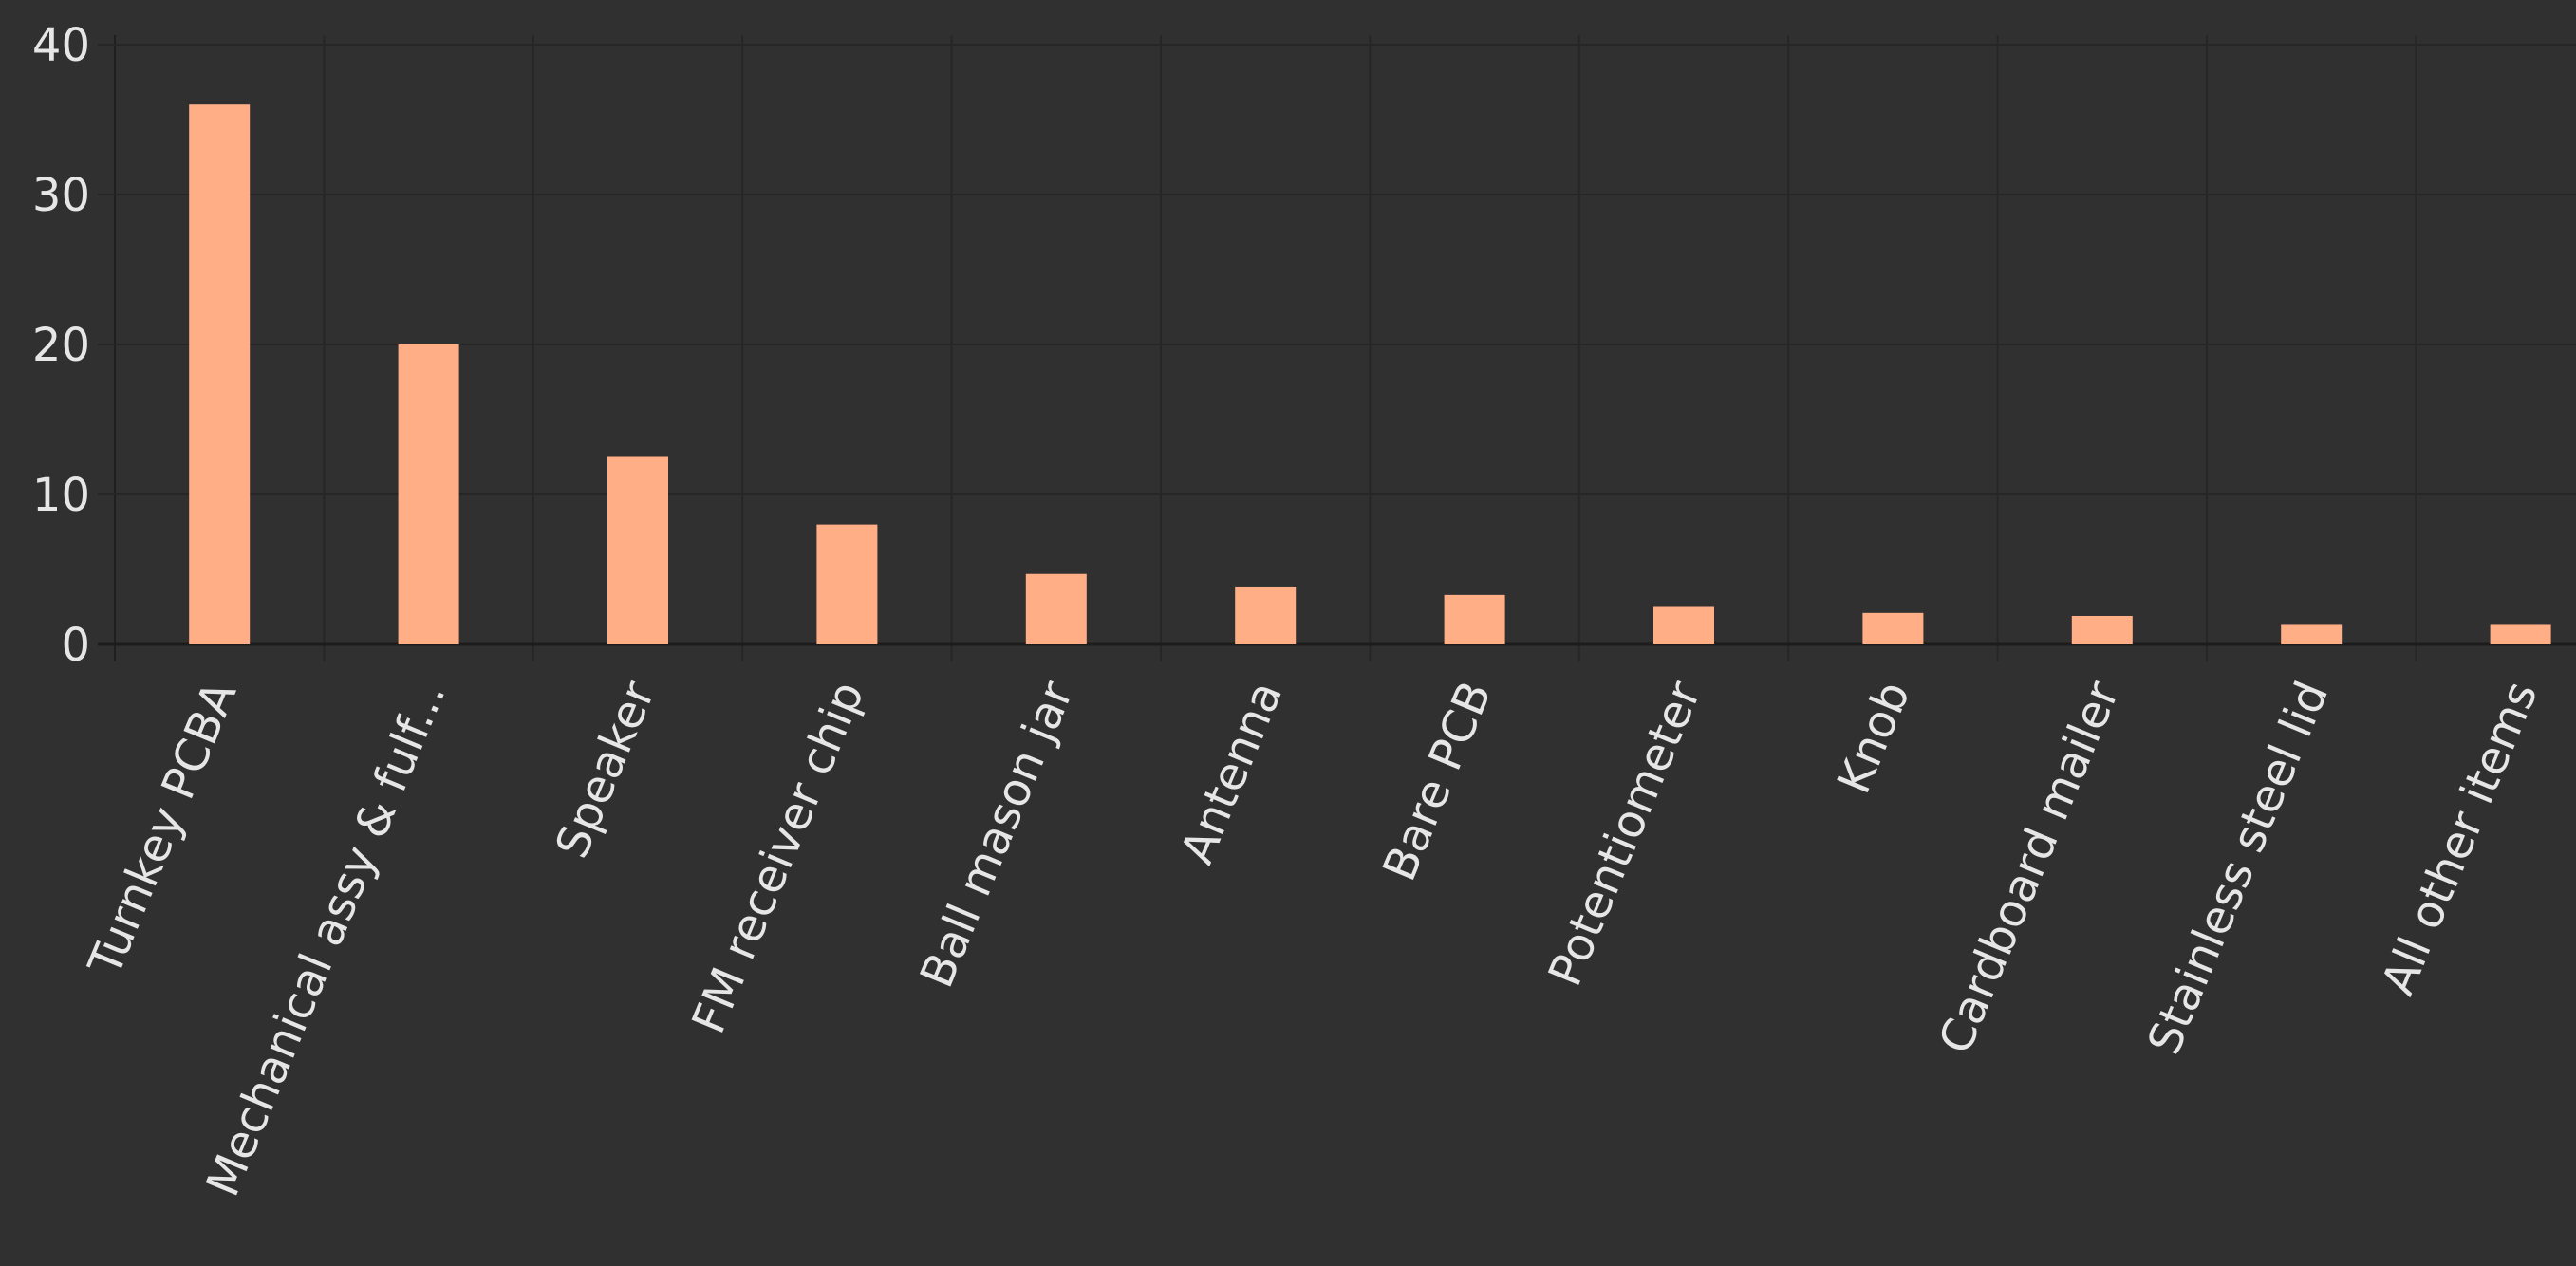 This screenshot has width=2576, height=1266. Describe the element at coordinates (606, 770) in the screenshot. I see `x-tick-label: Speaker` at that location.